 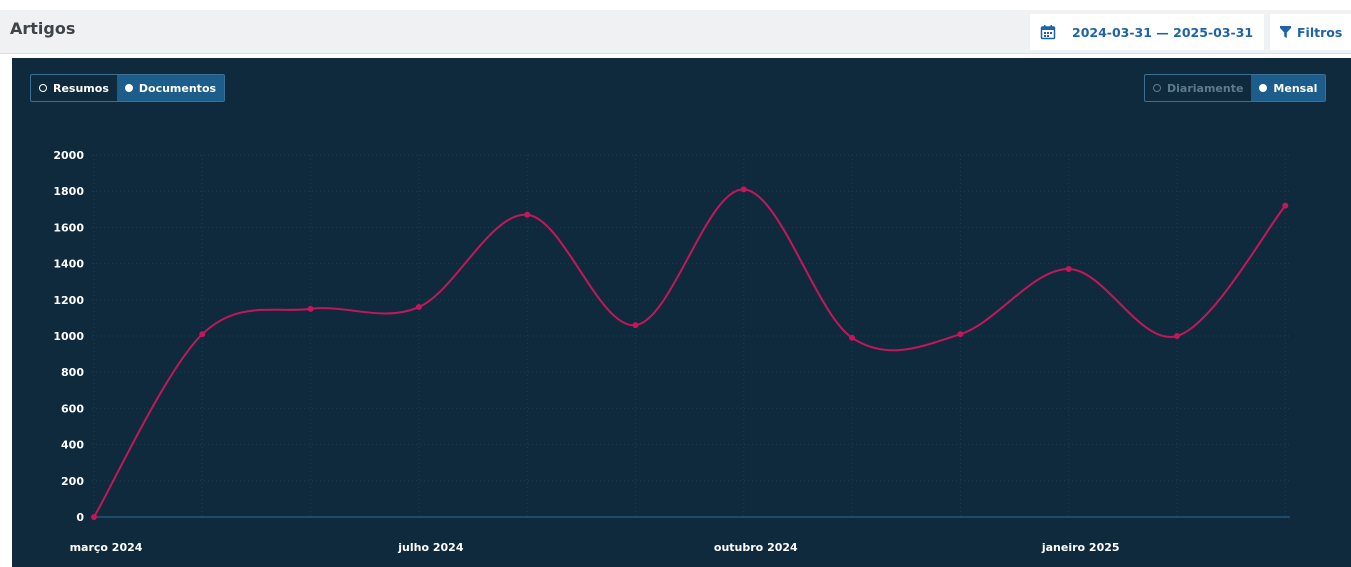 I want to click on y-tick-label: 1000, so click(x=68, y=336).